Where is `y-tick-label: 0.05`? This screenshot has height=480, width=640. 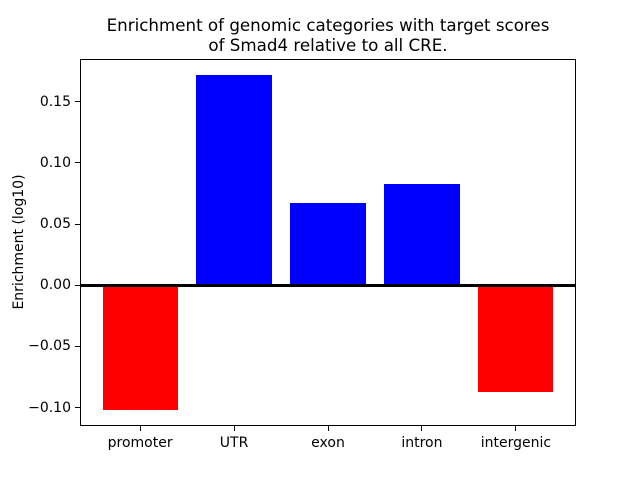 y-tick-label: 0.05 is located at coordinates (55, 224).